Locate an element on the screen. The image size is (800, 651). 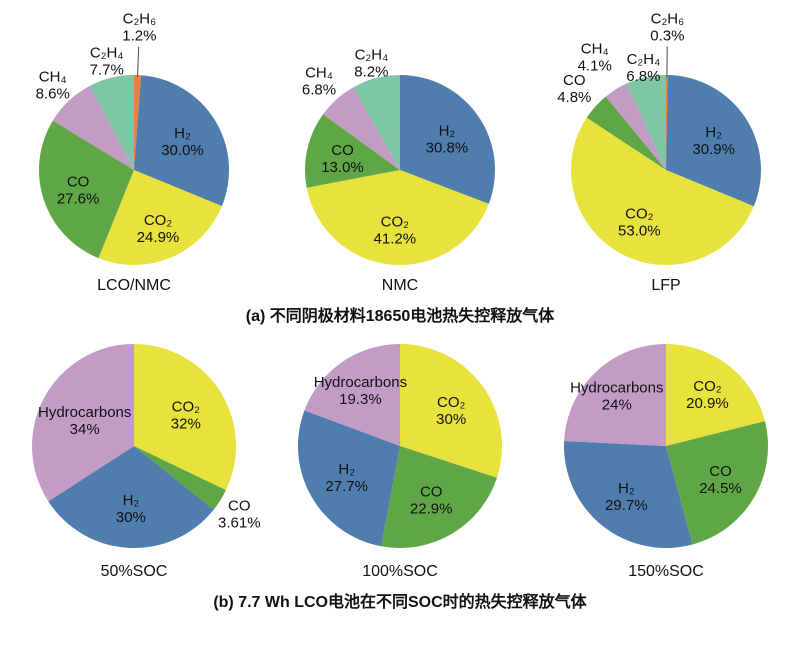
slice-pct-c2h6: 1.2% is located at coordinates (139, 36).